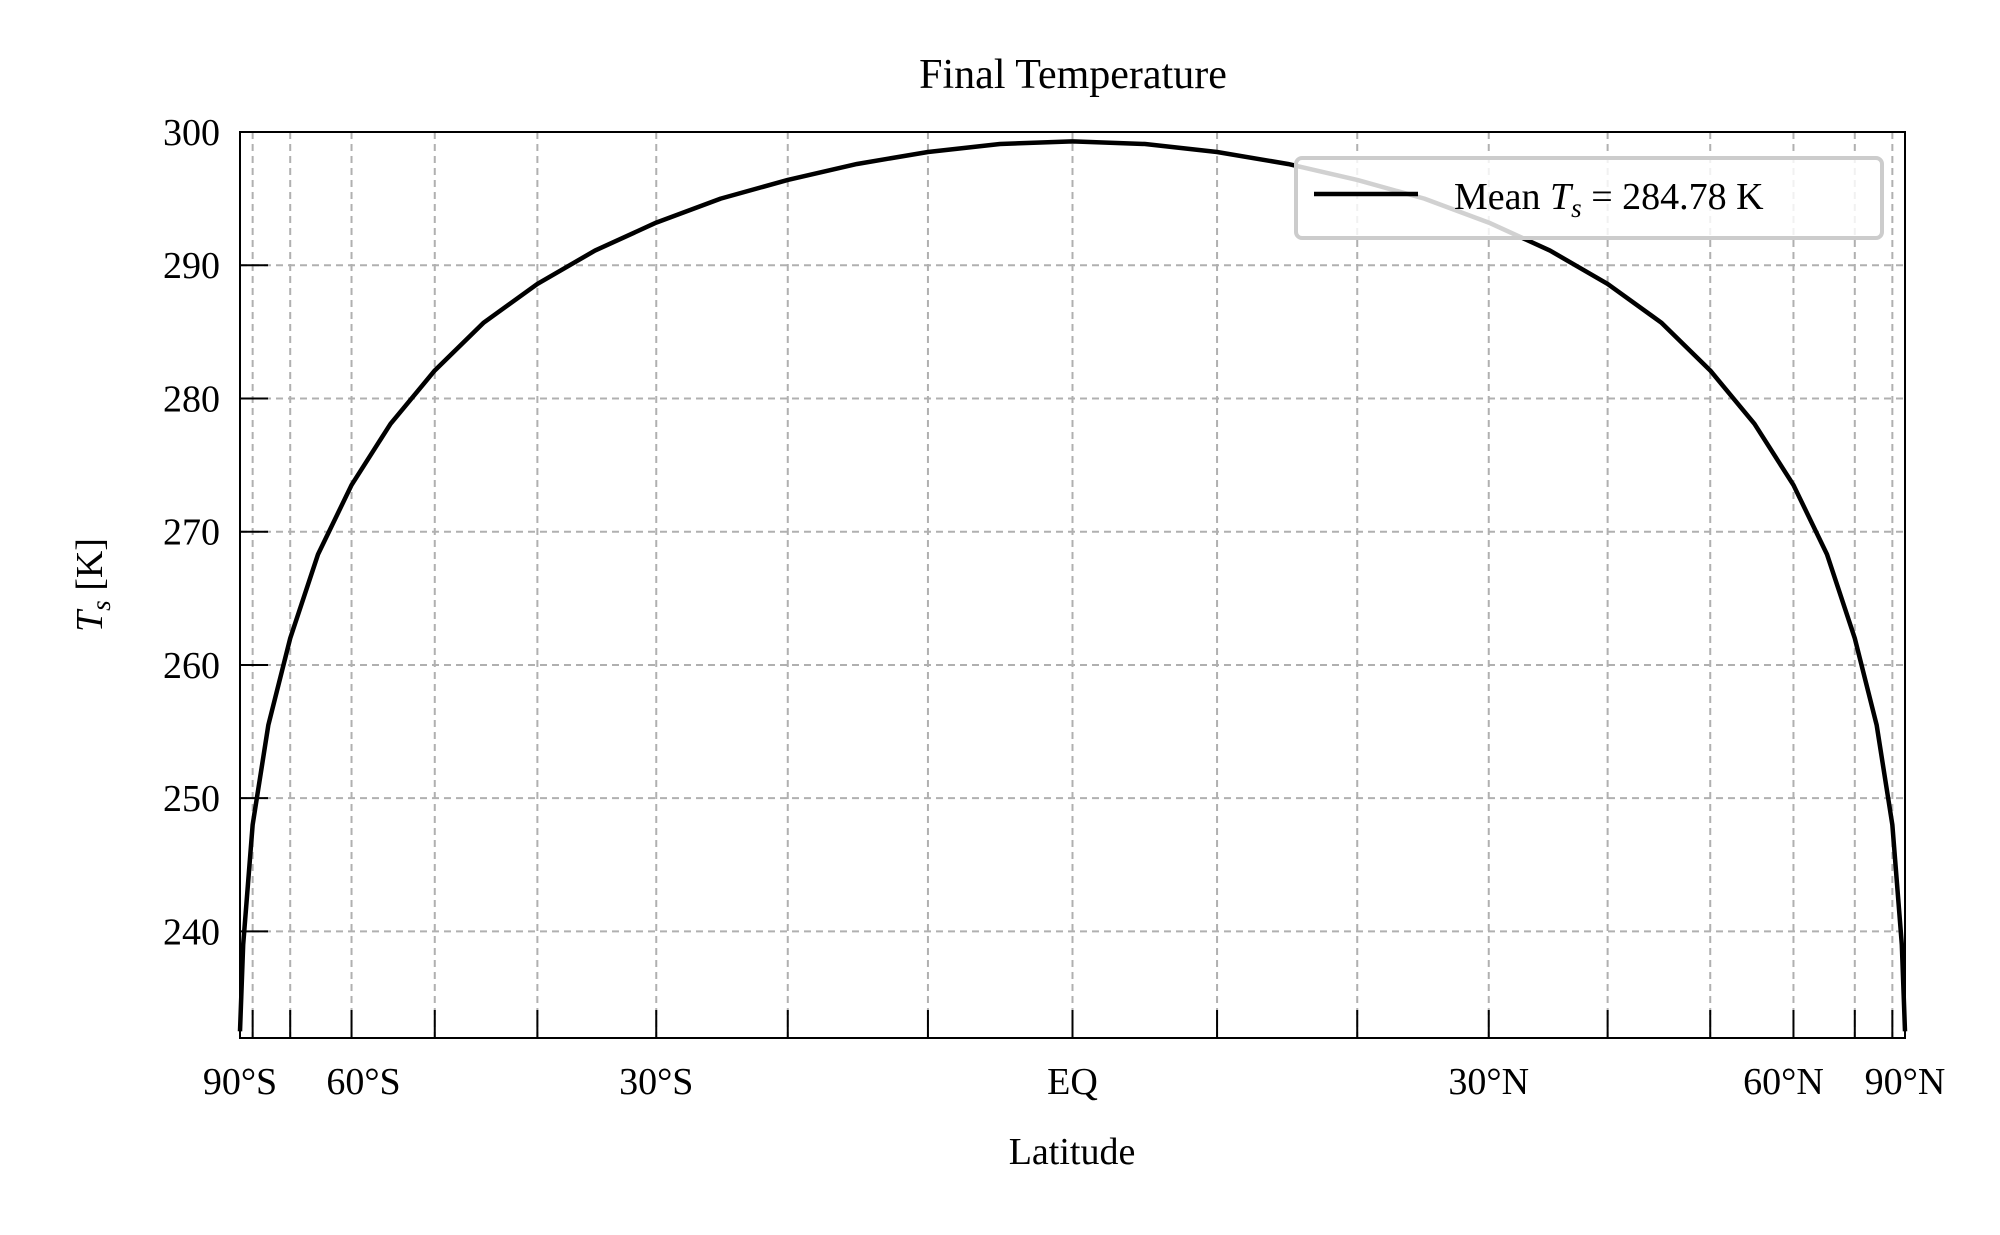 This screenshot has width=2000, height=1235. I want to click on x-tick-label: 30°N, so click(1488, 1082).